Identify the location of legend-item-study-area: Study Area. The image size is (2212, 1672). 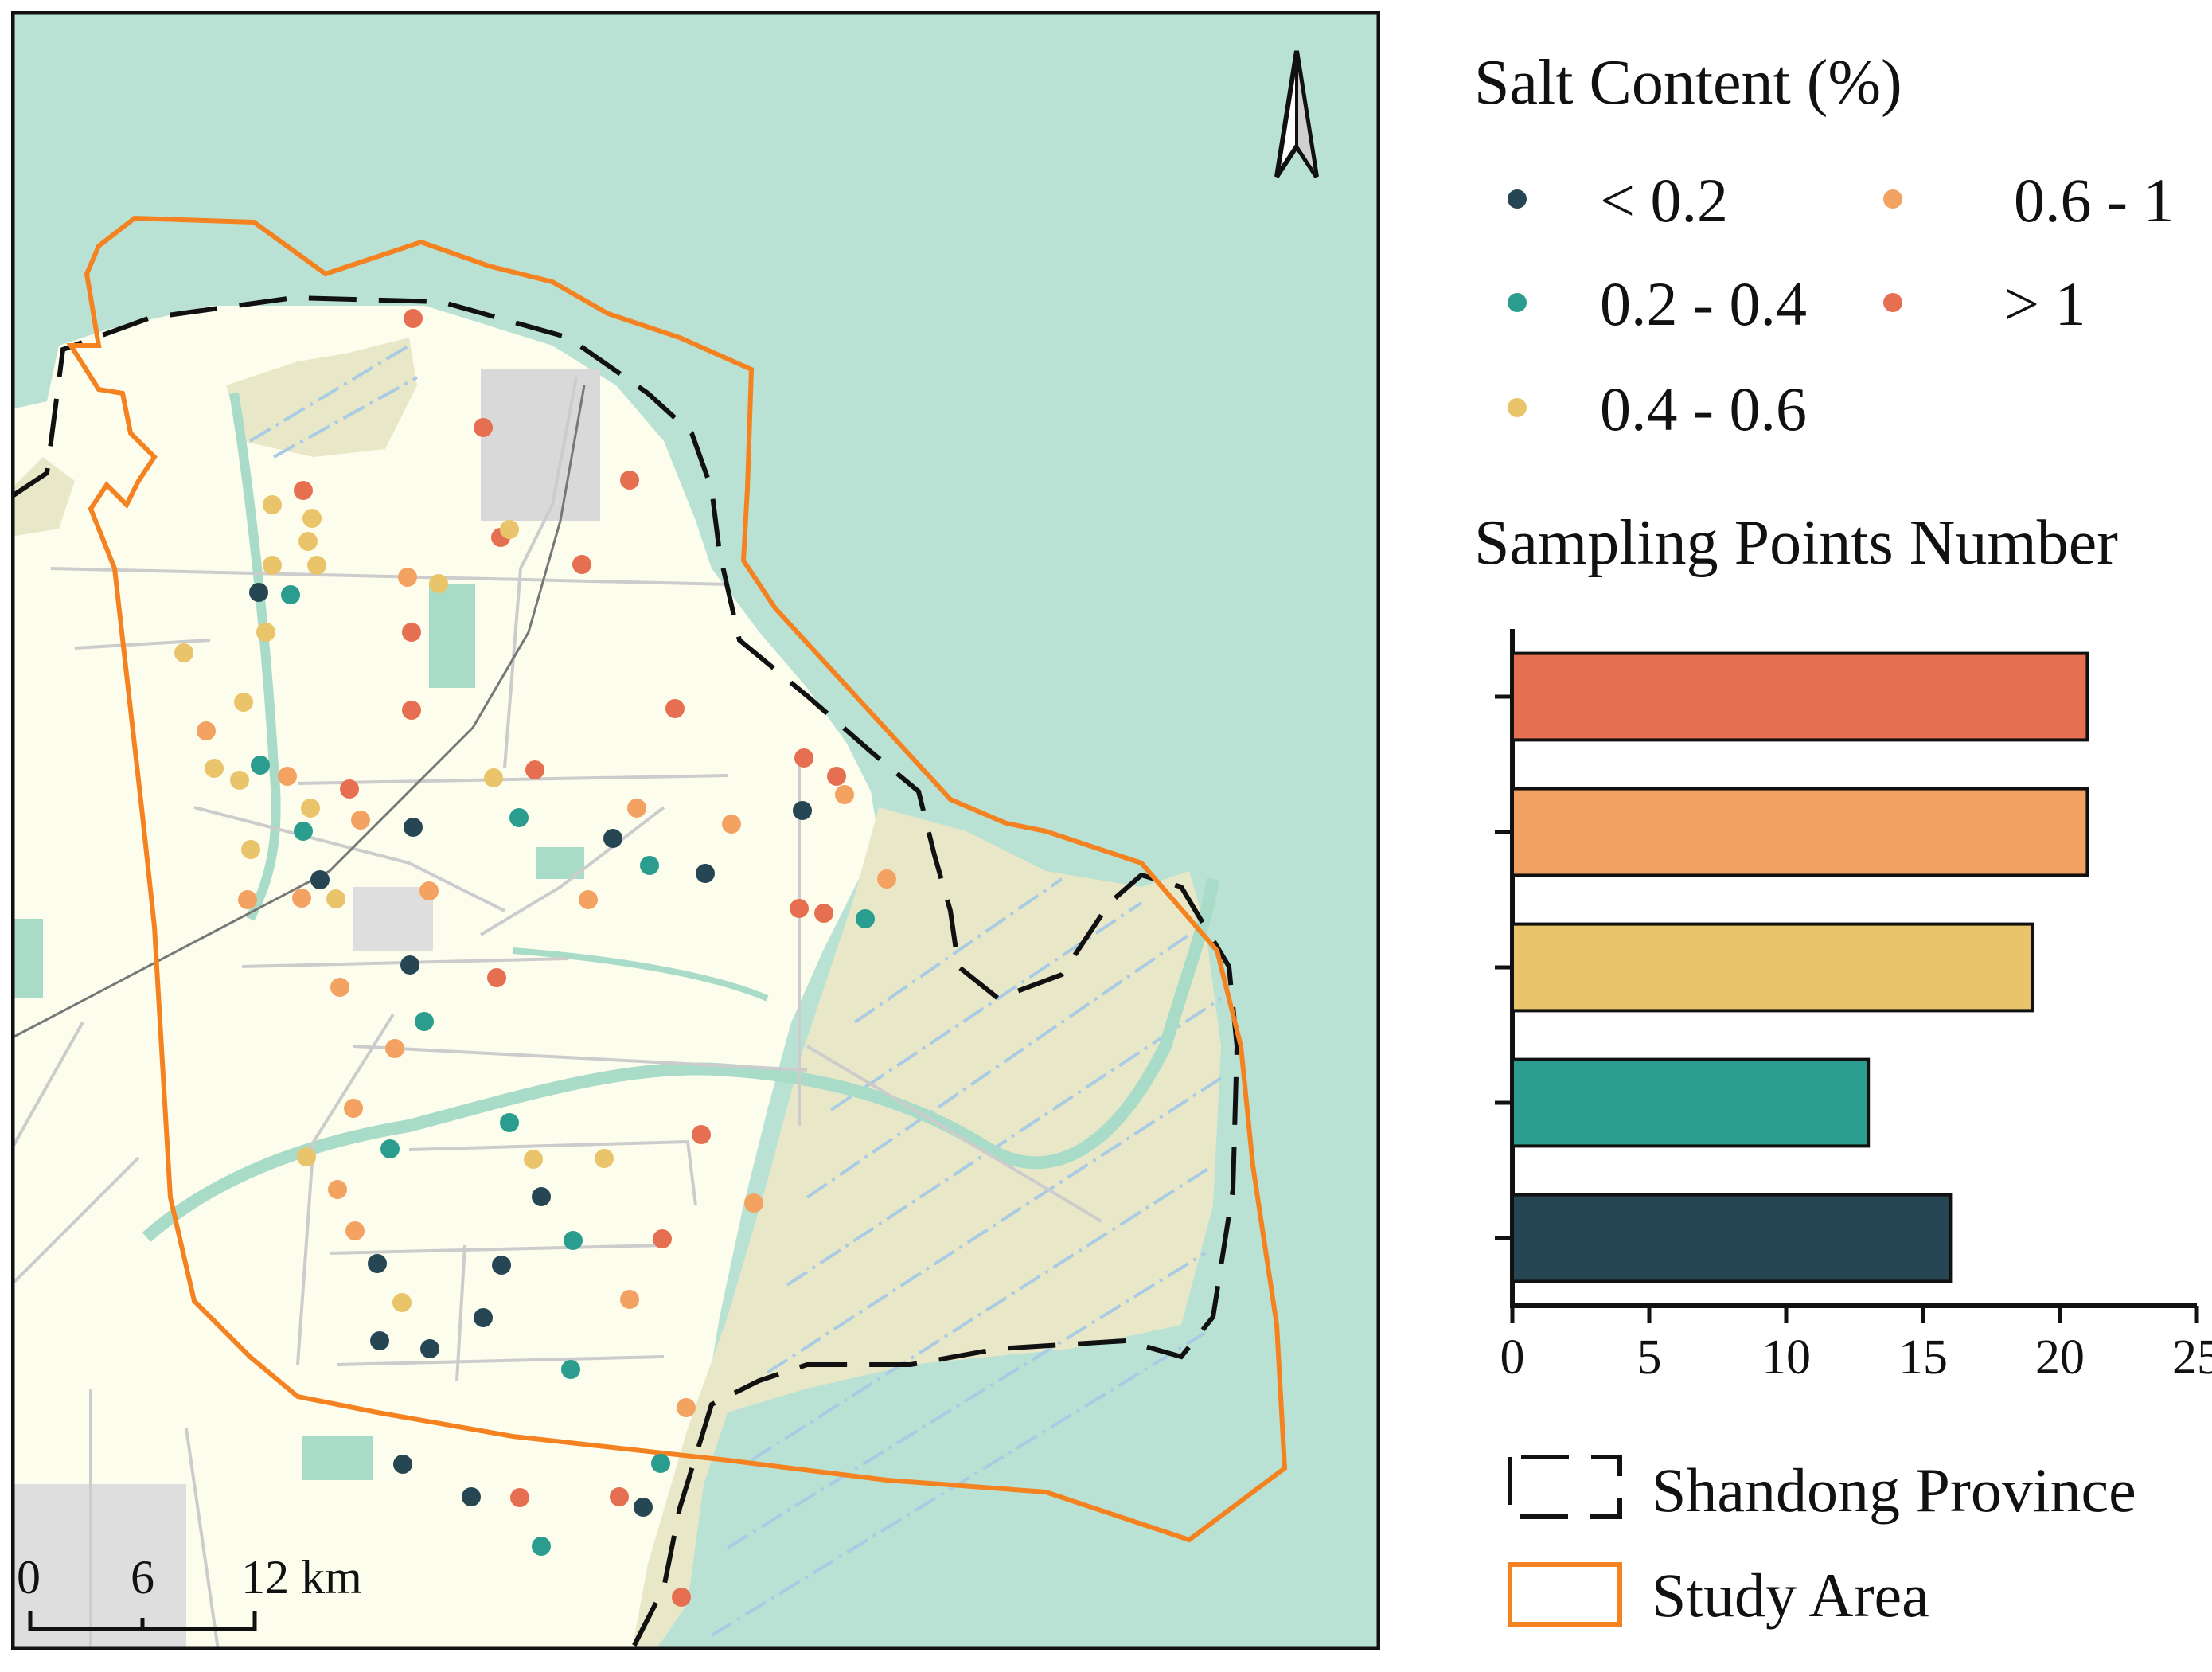
(1719, 1595).